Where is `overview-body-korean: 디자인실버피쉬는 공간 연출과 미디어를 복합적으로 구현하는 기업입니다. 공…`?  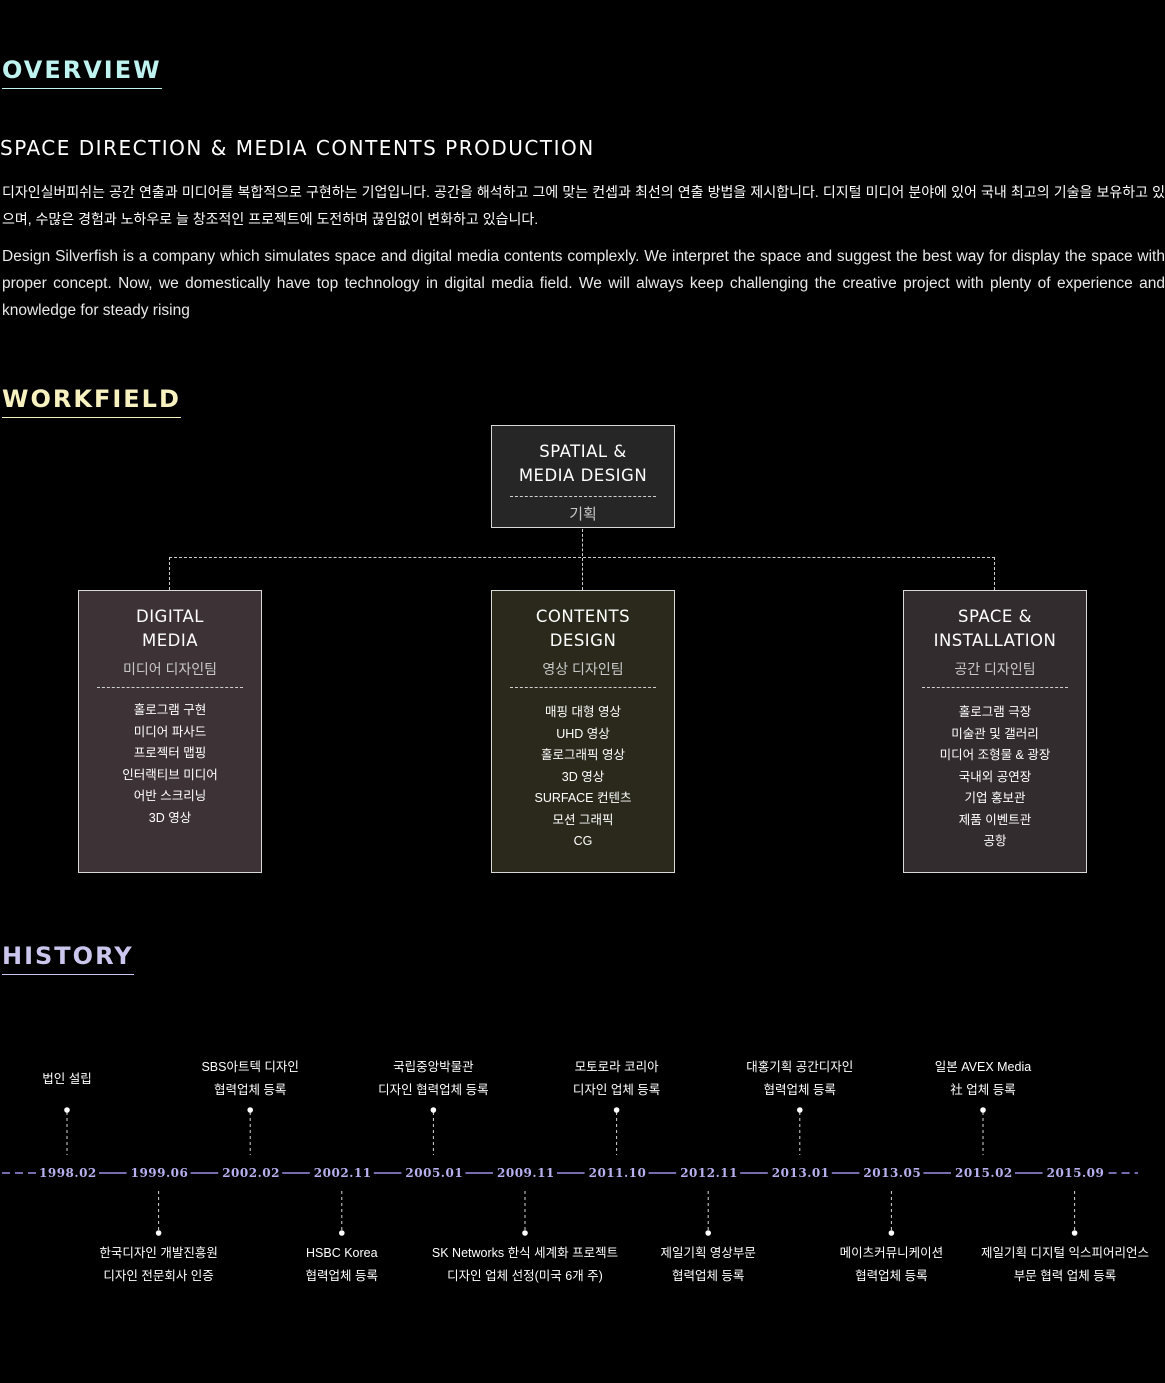
overview-body-korean: 디자인실버피쉬는 공간 연출과 미디어를 복합적으로 구현하는 기업입니다. 공… is located at coordinates (583, 205).